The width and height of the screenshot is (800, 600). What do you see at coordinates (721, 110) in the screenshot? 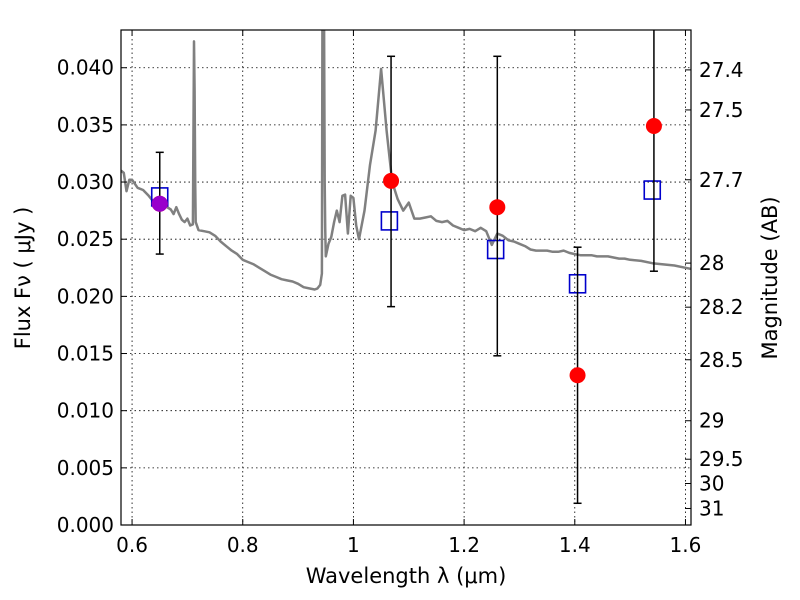
I see `mag-tick-label: 27.5` at bounding box center [721, 110].